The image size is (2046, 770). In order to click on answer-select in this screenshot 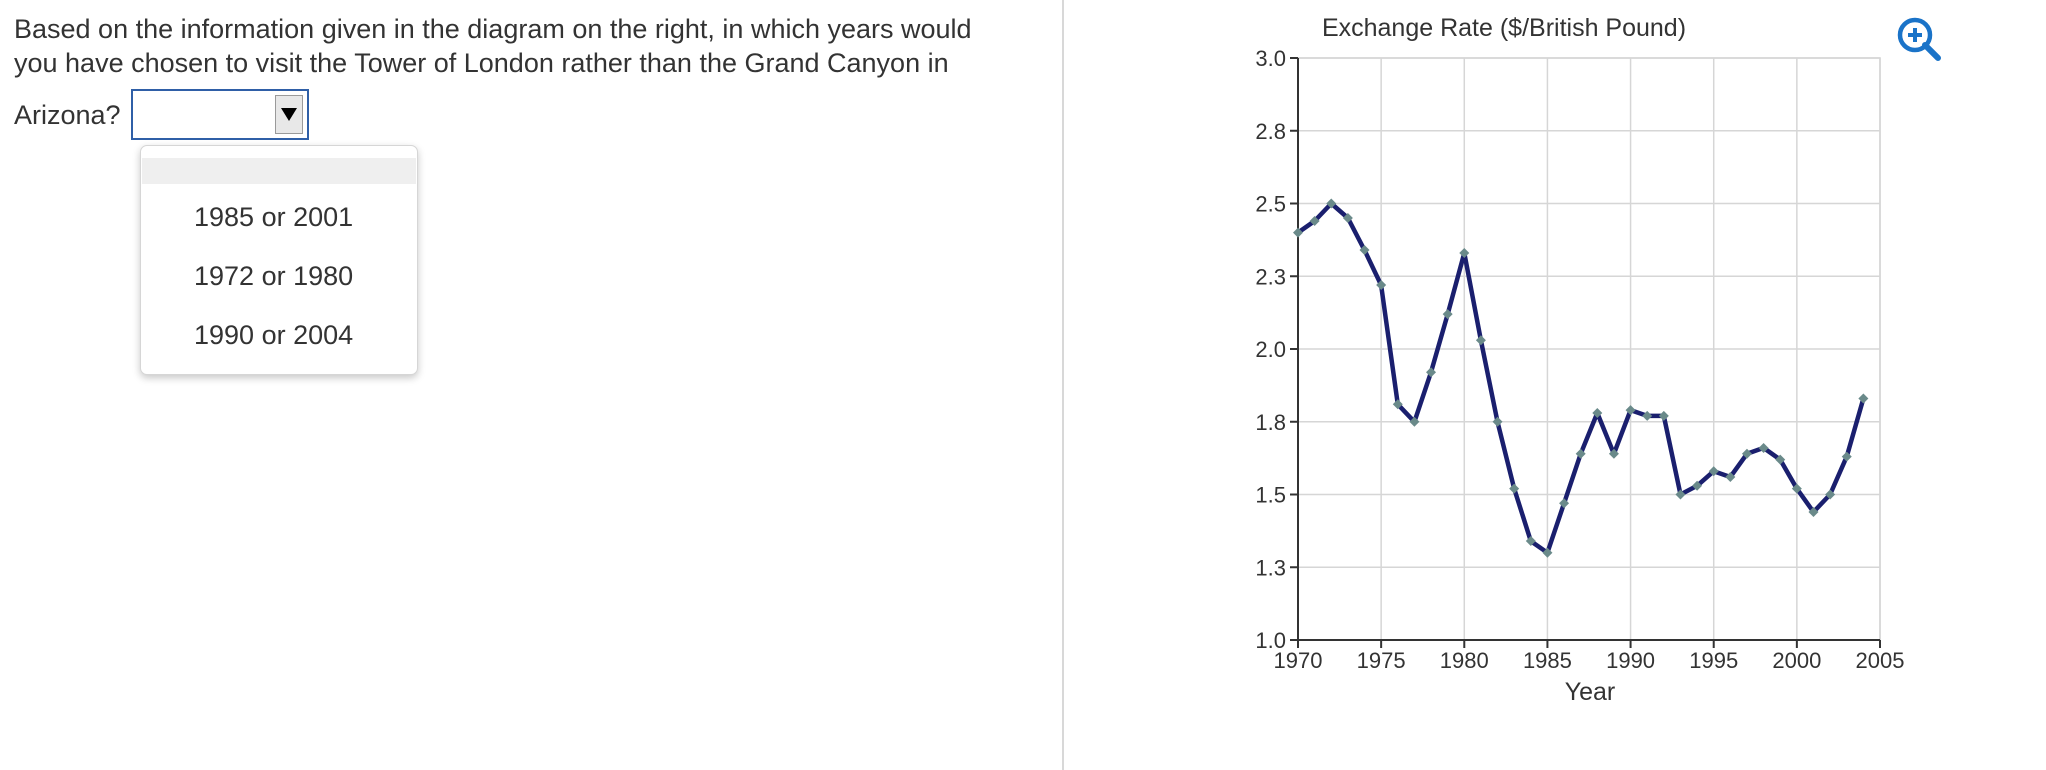, I will do `click(219, 114)`.